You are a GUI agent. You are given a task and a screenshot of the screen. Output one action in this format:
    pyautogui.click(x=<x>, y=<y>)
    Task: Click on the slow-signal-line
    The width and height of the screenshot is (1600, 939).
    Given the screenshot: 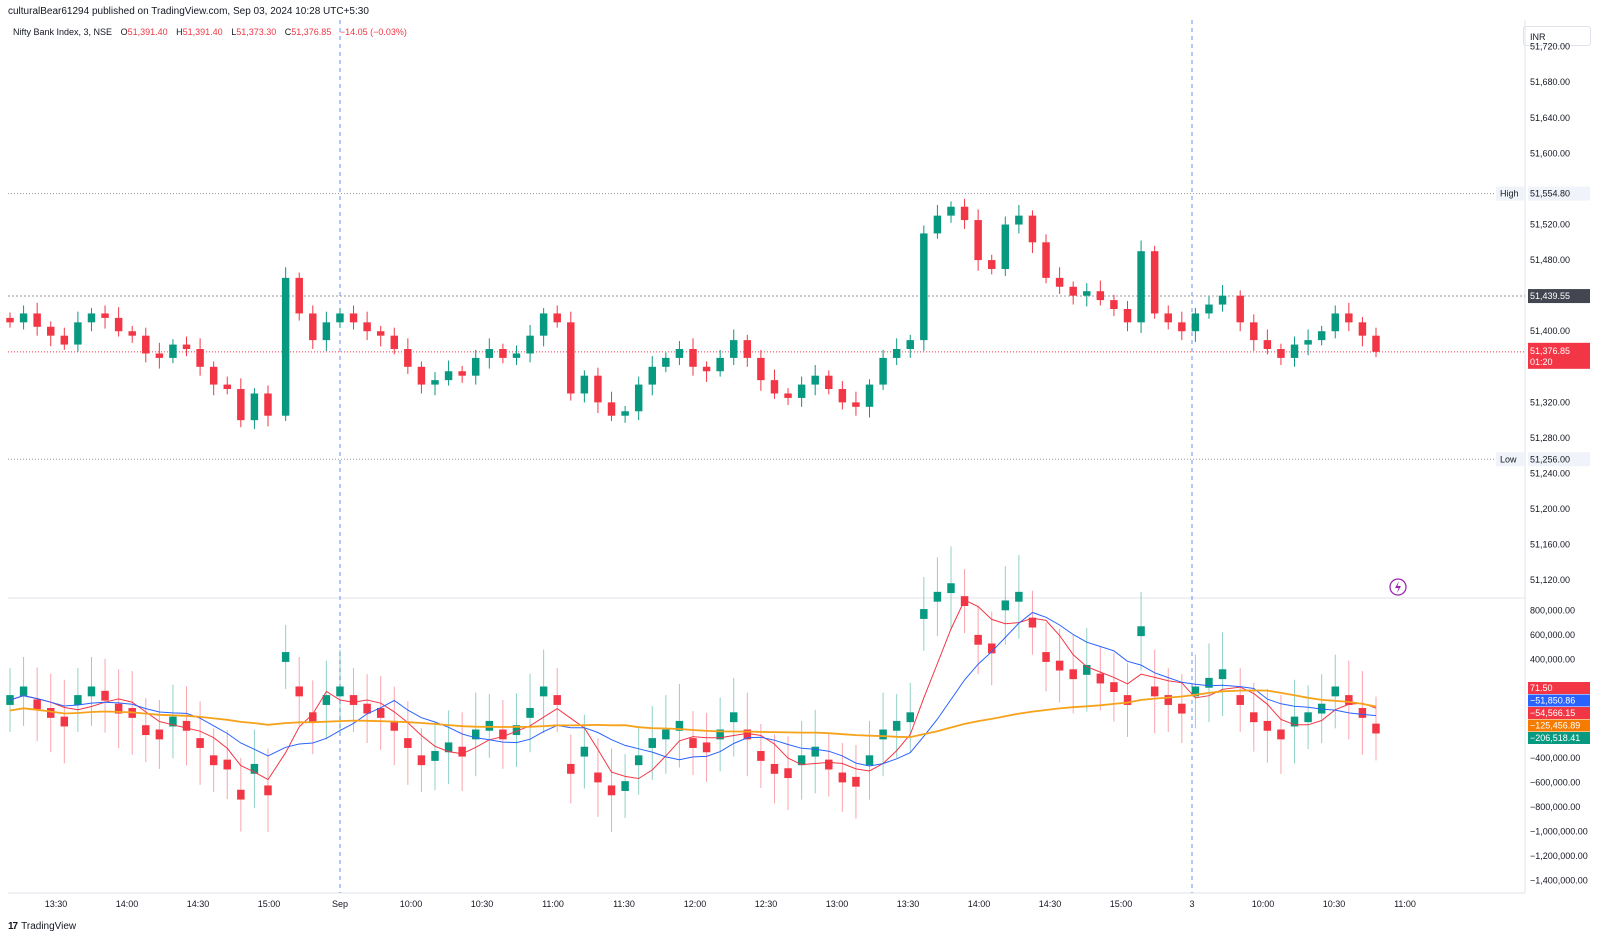 What is the action you would take?
    pyautogui.click(x=693, y=689)
    